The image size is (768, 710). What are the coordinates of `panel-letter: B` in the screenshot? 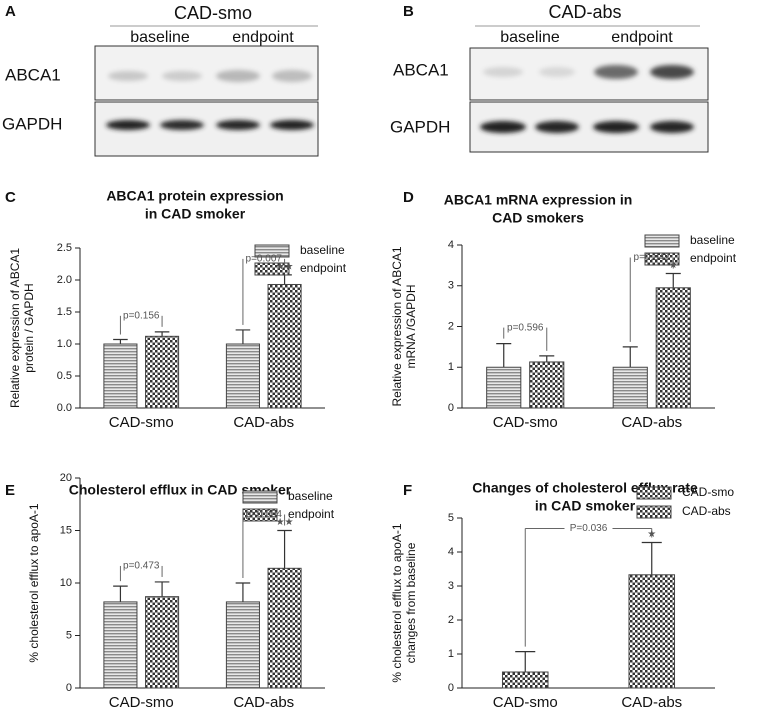 It's located at (408, 11).